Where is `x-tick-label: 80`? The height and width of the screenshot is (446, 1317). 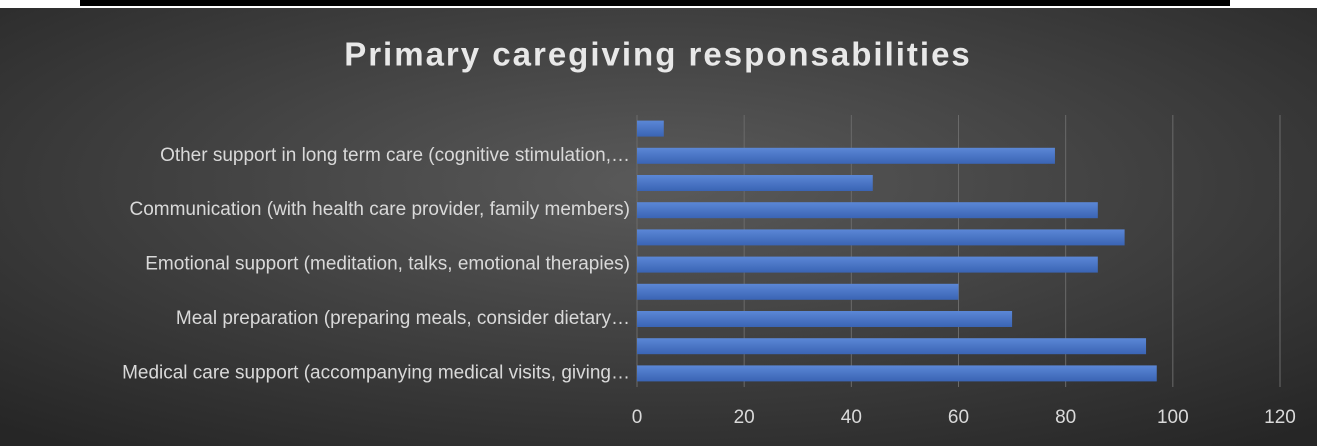 x-tick-label: 80 is located at coordinates (1065, 417).